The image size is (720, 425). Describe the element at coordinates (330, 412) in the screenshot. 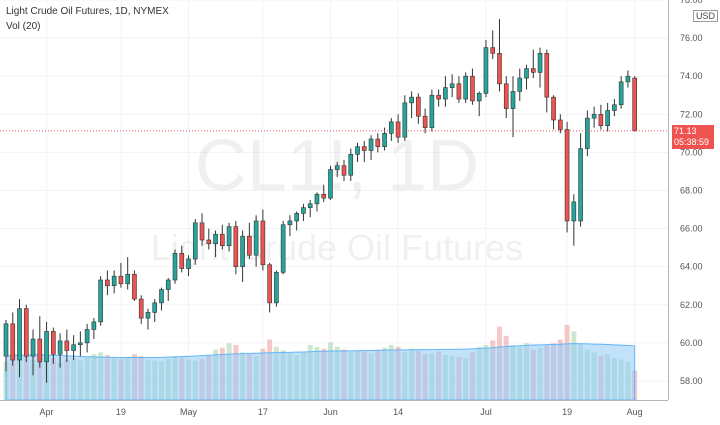

I see `time-tick-label: Jun` at that location.